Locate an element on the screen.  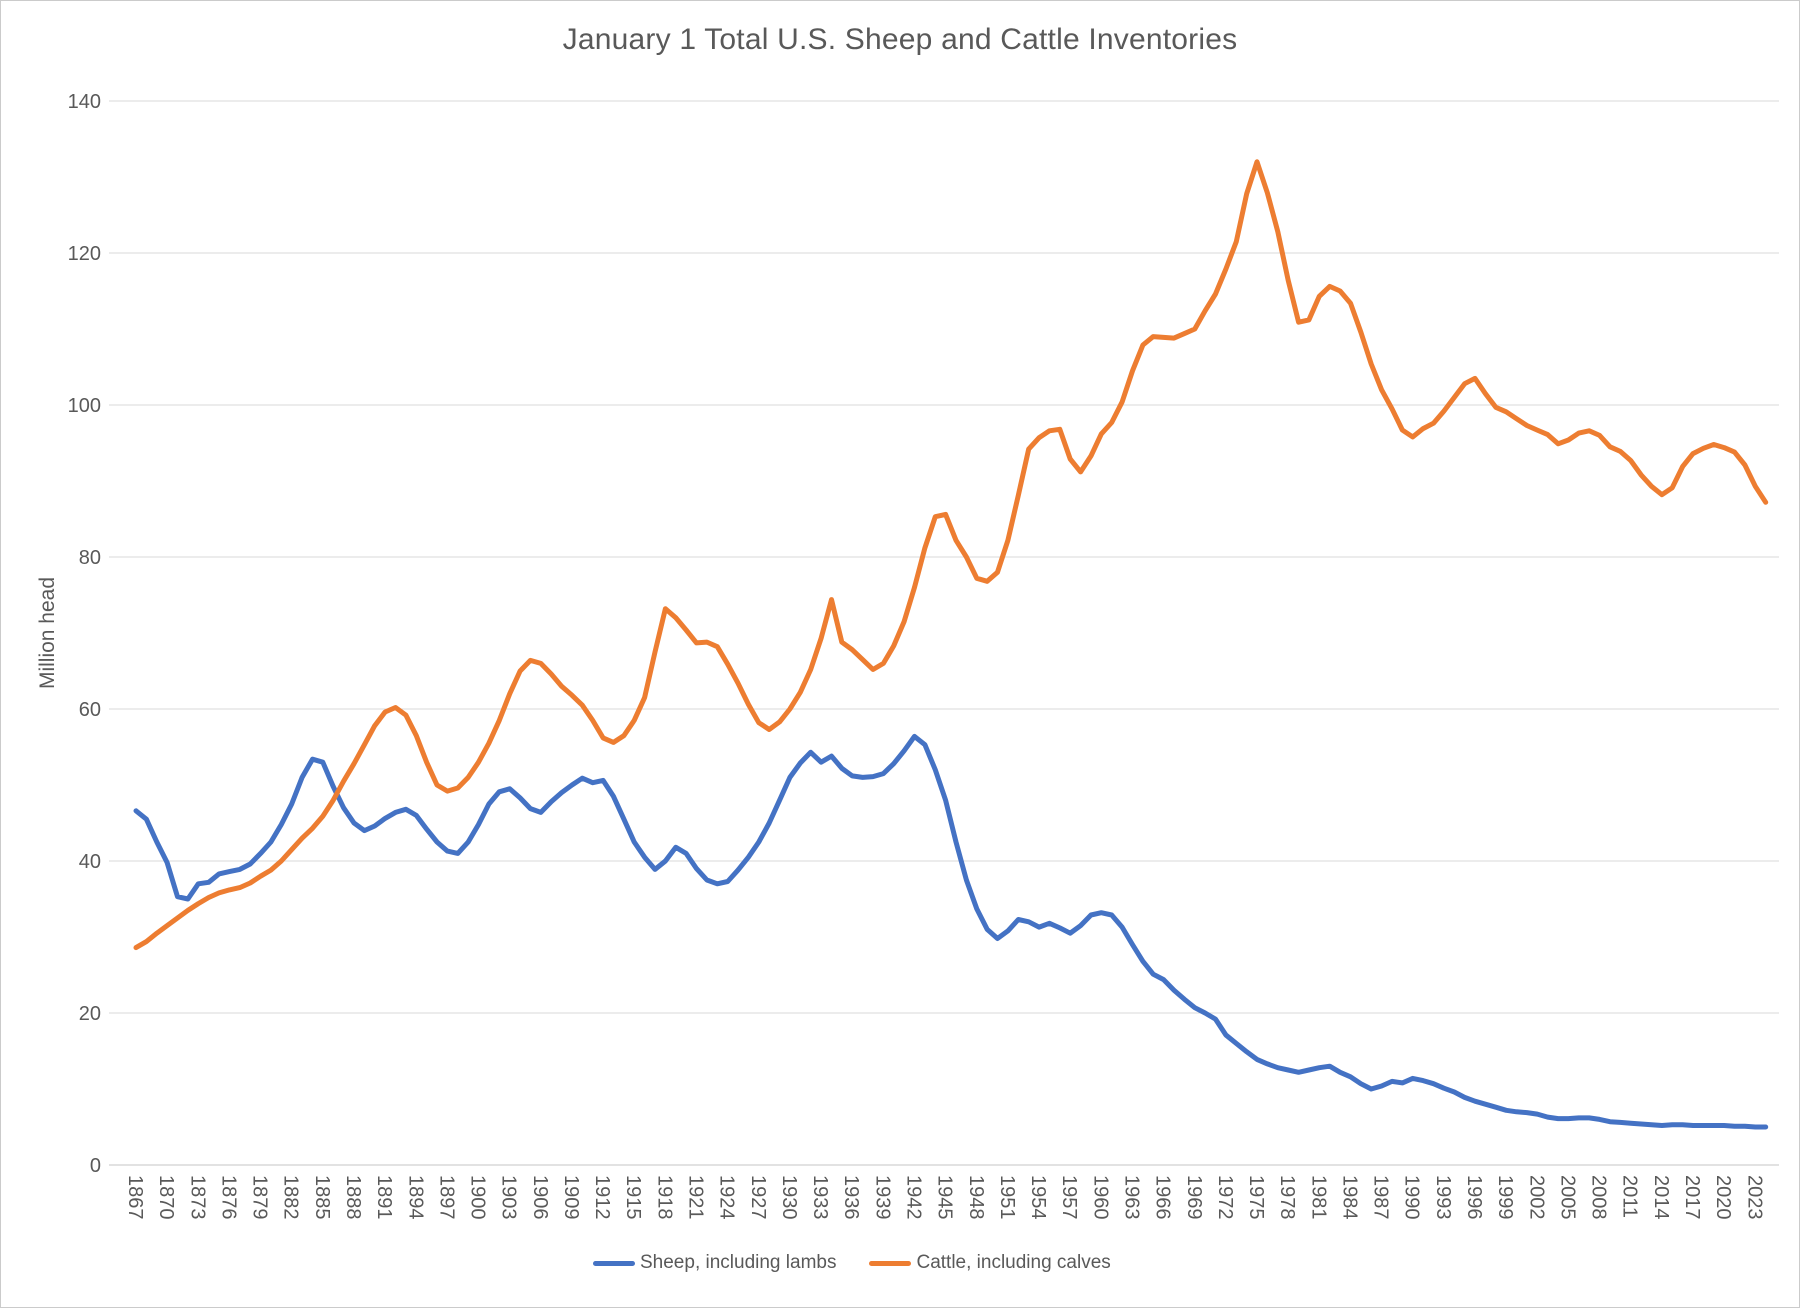
x-tick-label: 1963 is located at coordinates (1131, 1197).